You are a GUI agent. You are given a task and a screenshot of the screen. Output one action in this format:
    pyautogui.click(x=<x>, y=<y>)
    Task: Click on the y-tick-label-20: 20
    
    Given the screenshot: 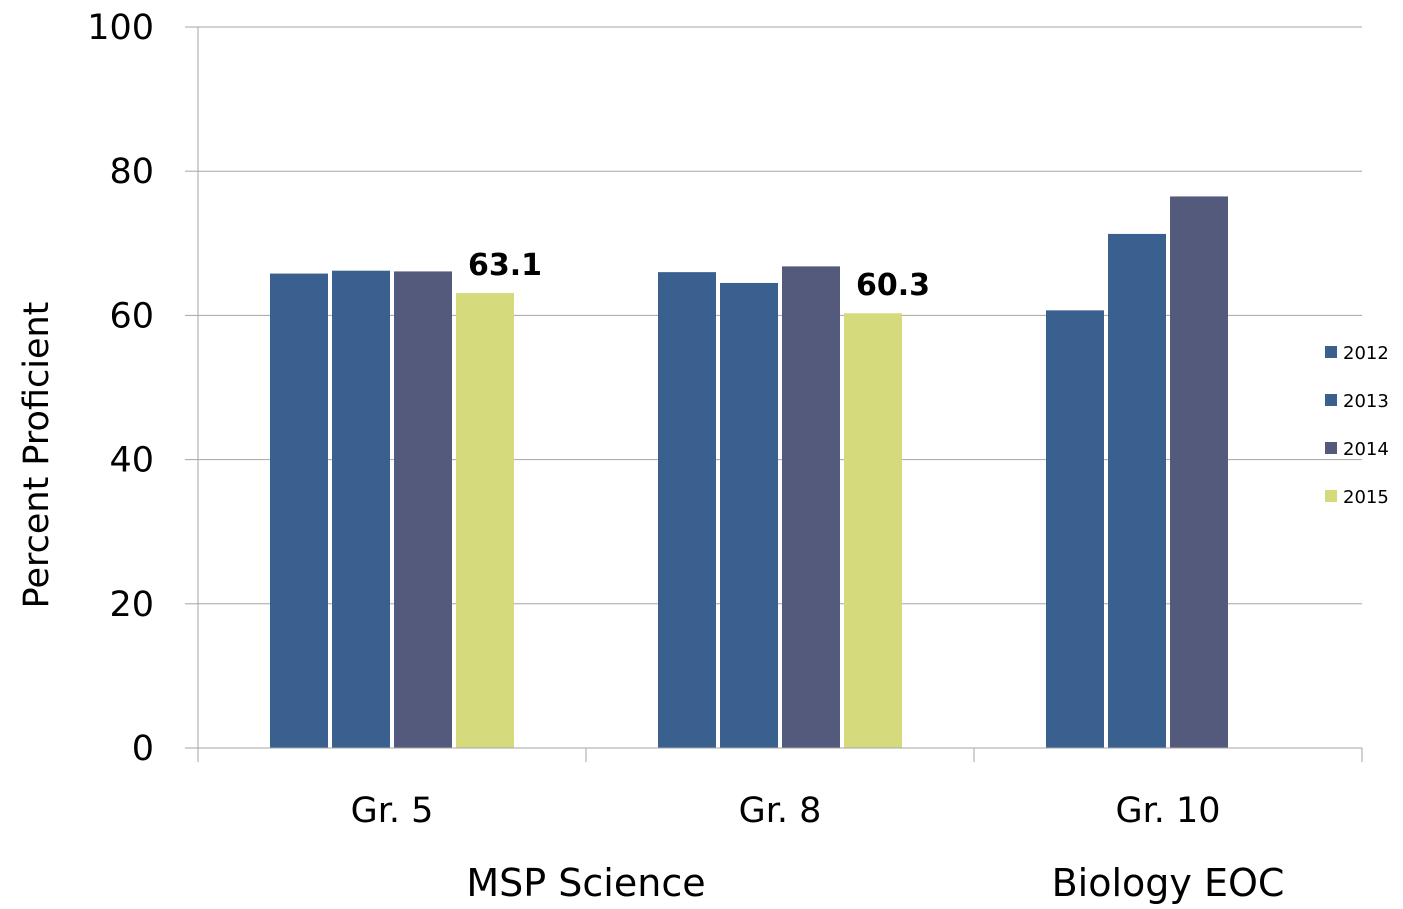 What is the action you would take?
    pyautogui.click(x=131, y=605)
    